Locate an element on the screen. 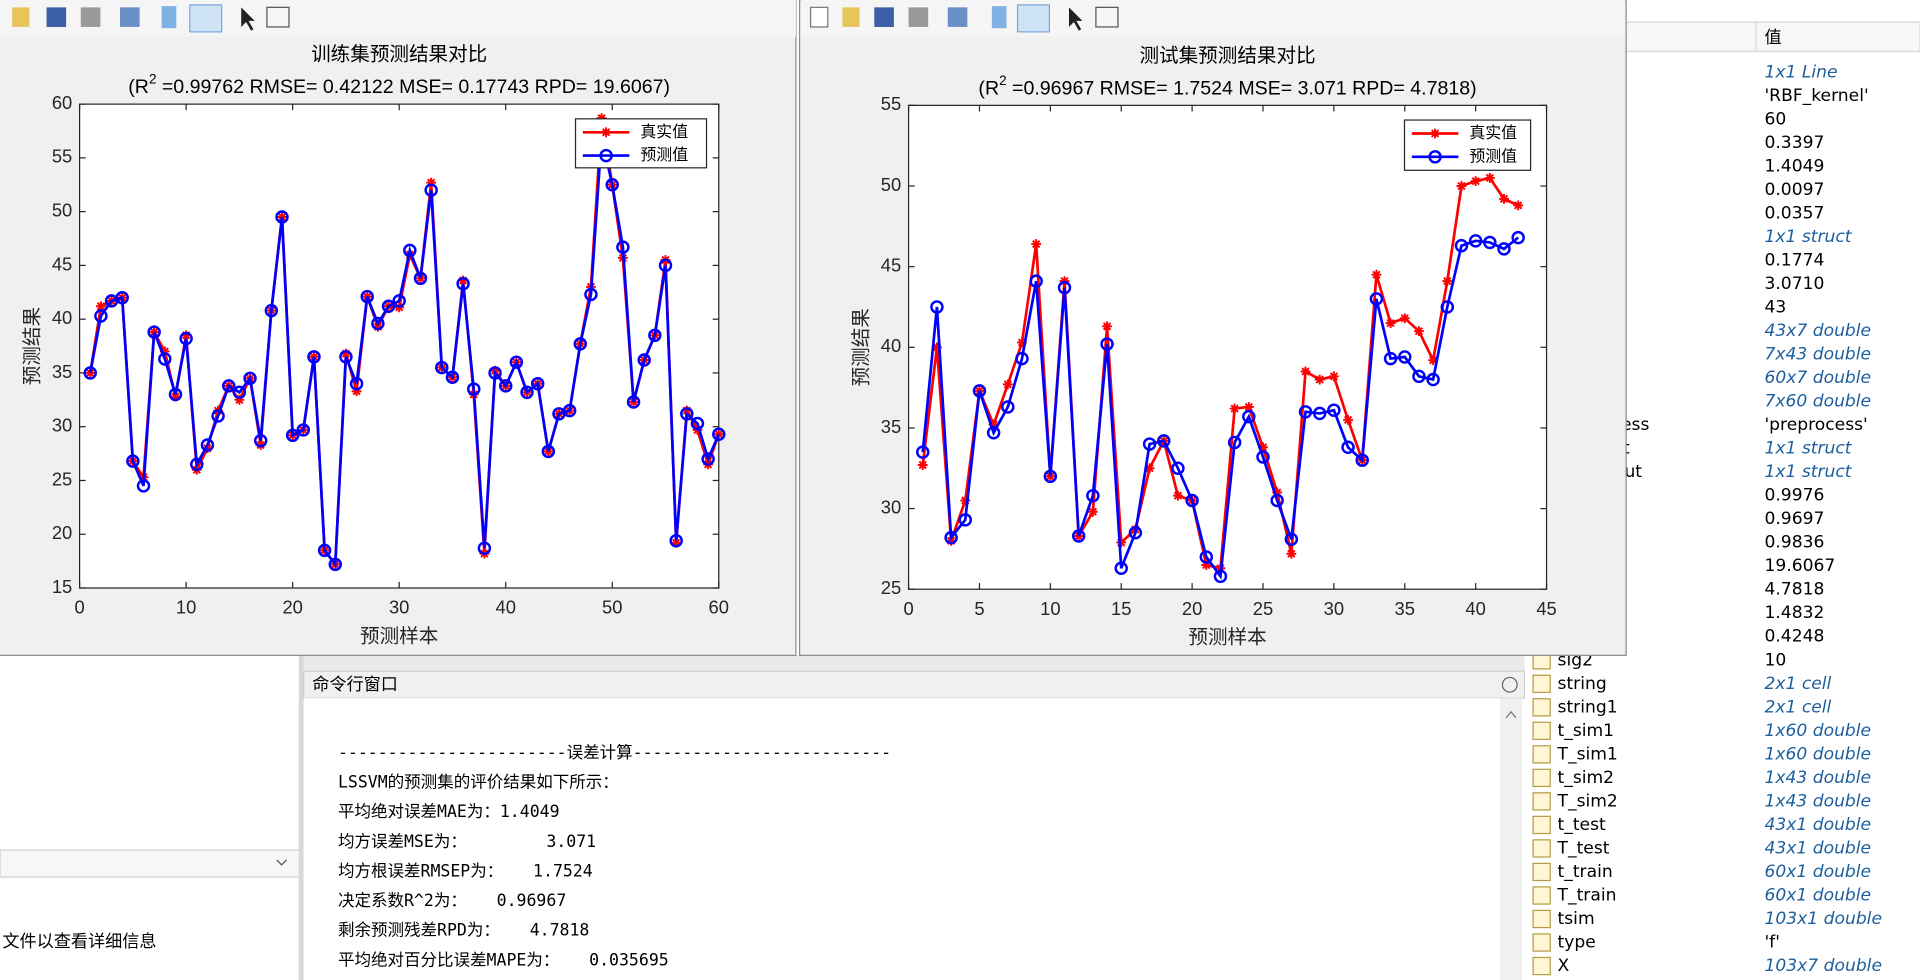 This screenshot has height=980, width=1920. variable-value: 1x60 double is located at coordinates (1817, 731).